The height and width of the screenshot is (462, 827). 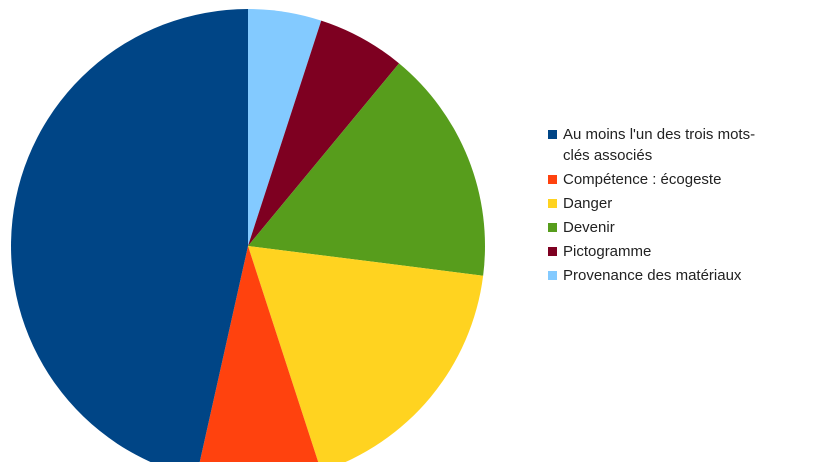 I want to click on legend-item: Compétence : écogeste, so click(x=683, y=179).